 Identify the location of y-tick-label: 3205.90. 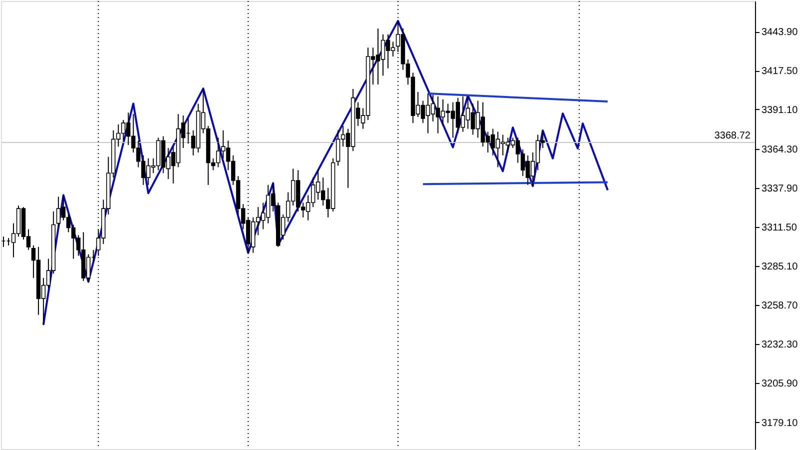
(780, 384).